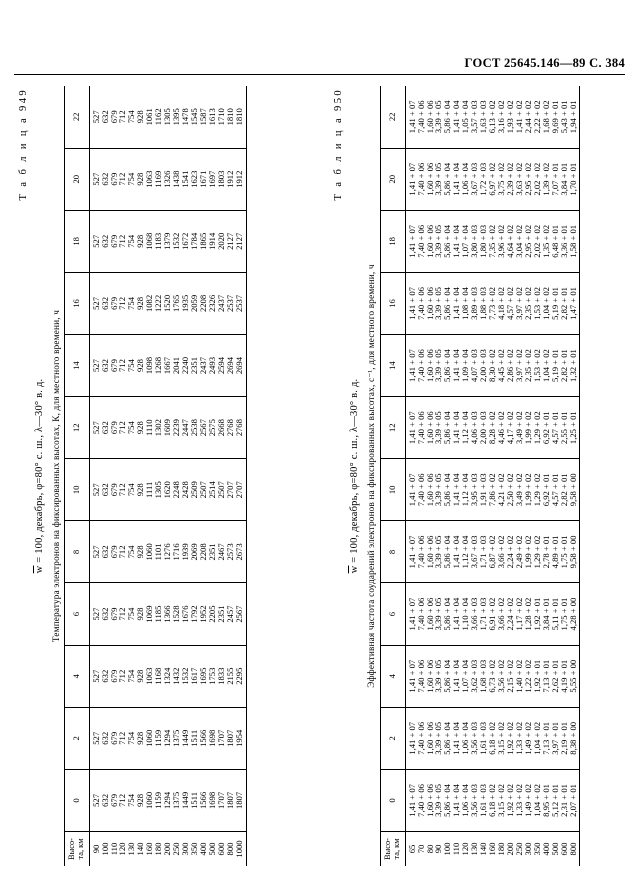 The width and height of the screenshot is (639, 875). I want to click on data-cell: 1,47 + 01, so click(574, 303).